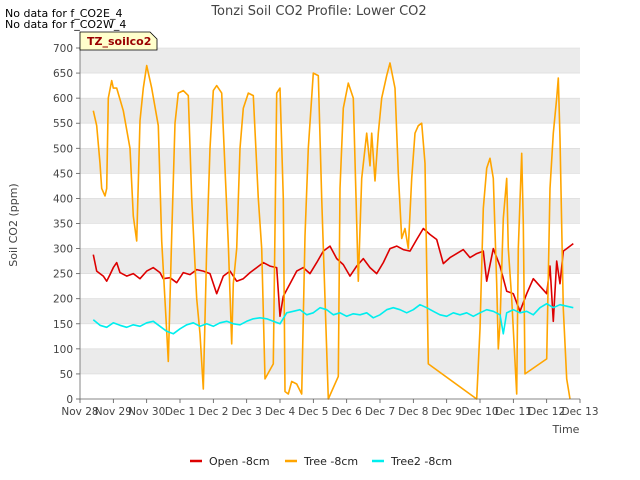 This screenshot has width=640, height=480. Describe the element at coordinates (66, 24) in the screenshot. I see `no-data-notice-co2w: No data for f_CO2W_4` at that location.